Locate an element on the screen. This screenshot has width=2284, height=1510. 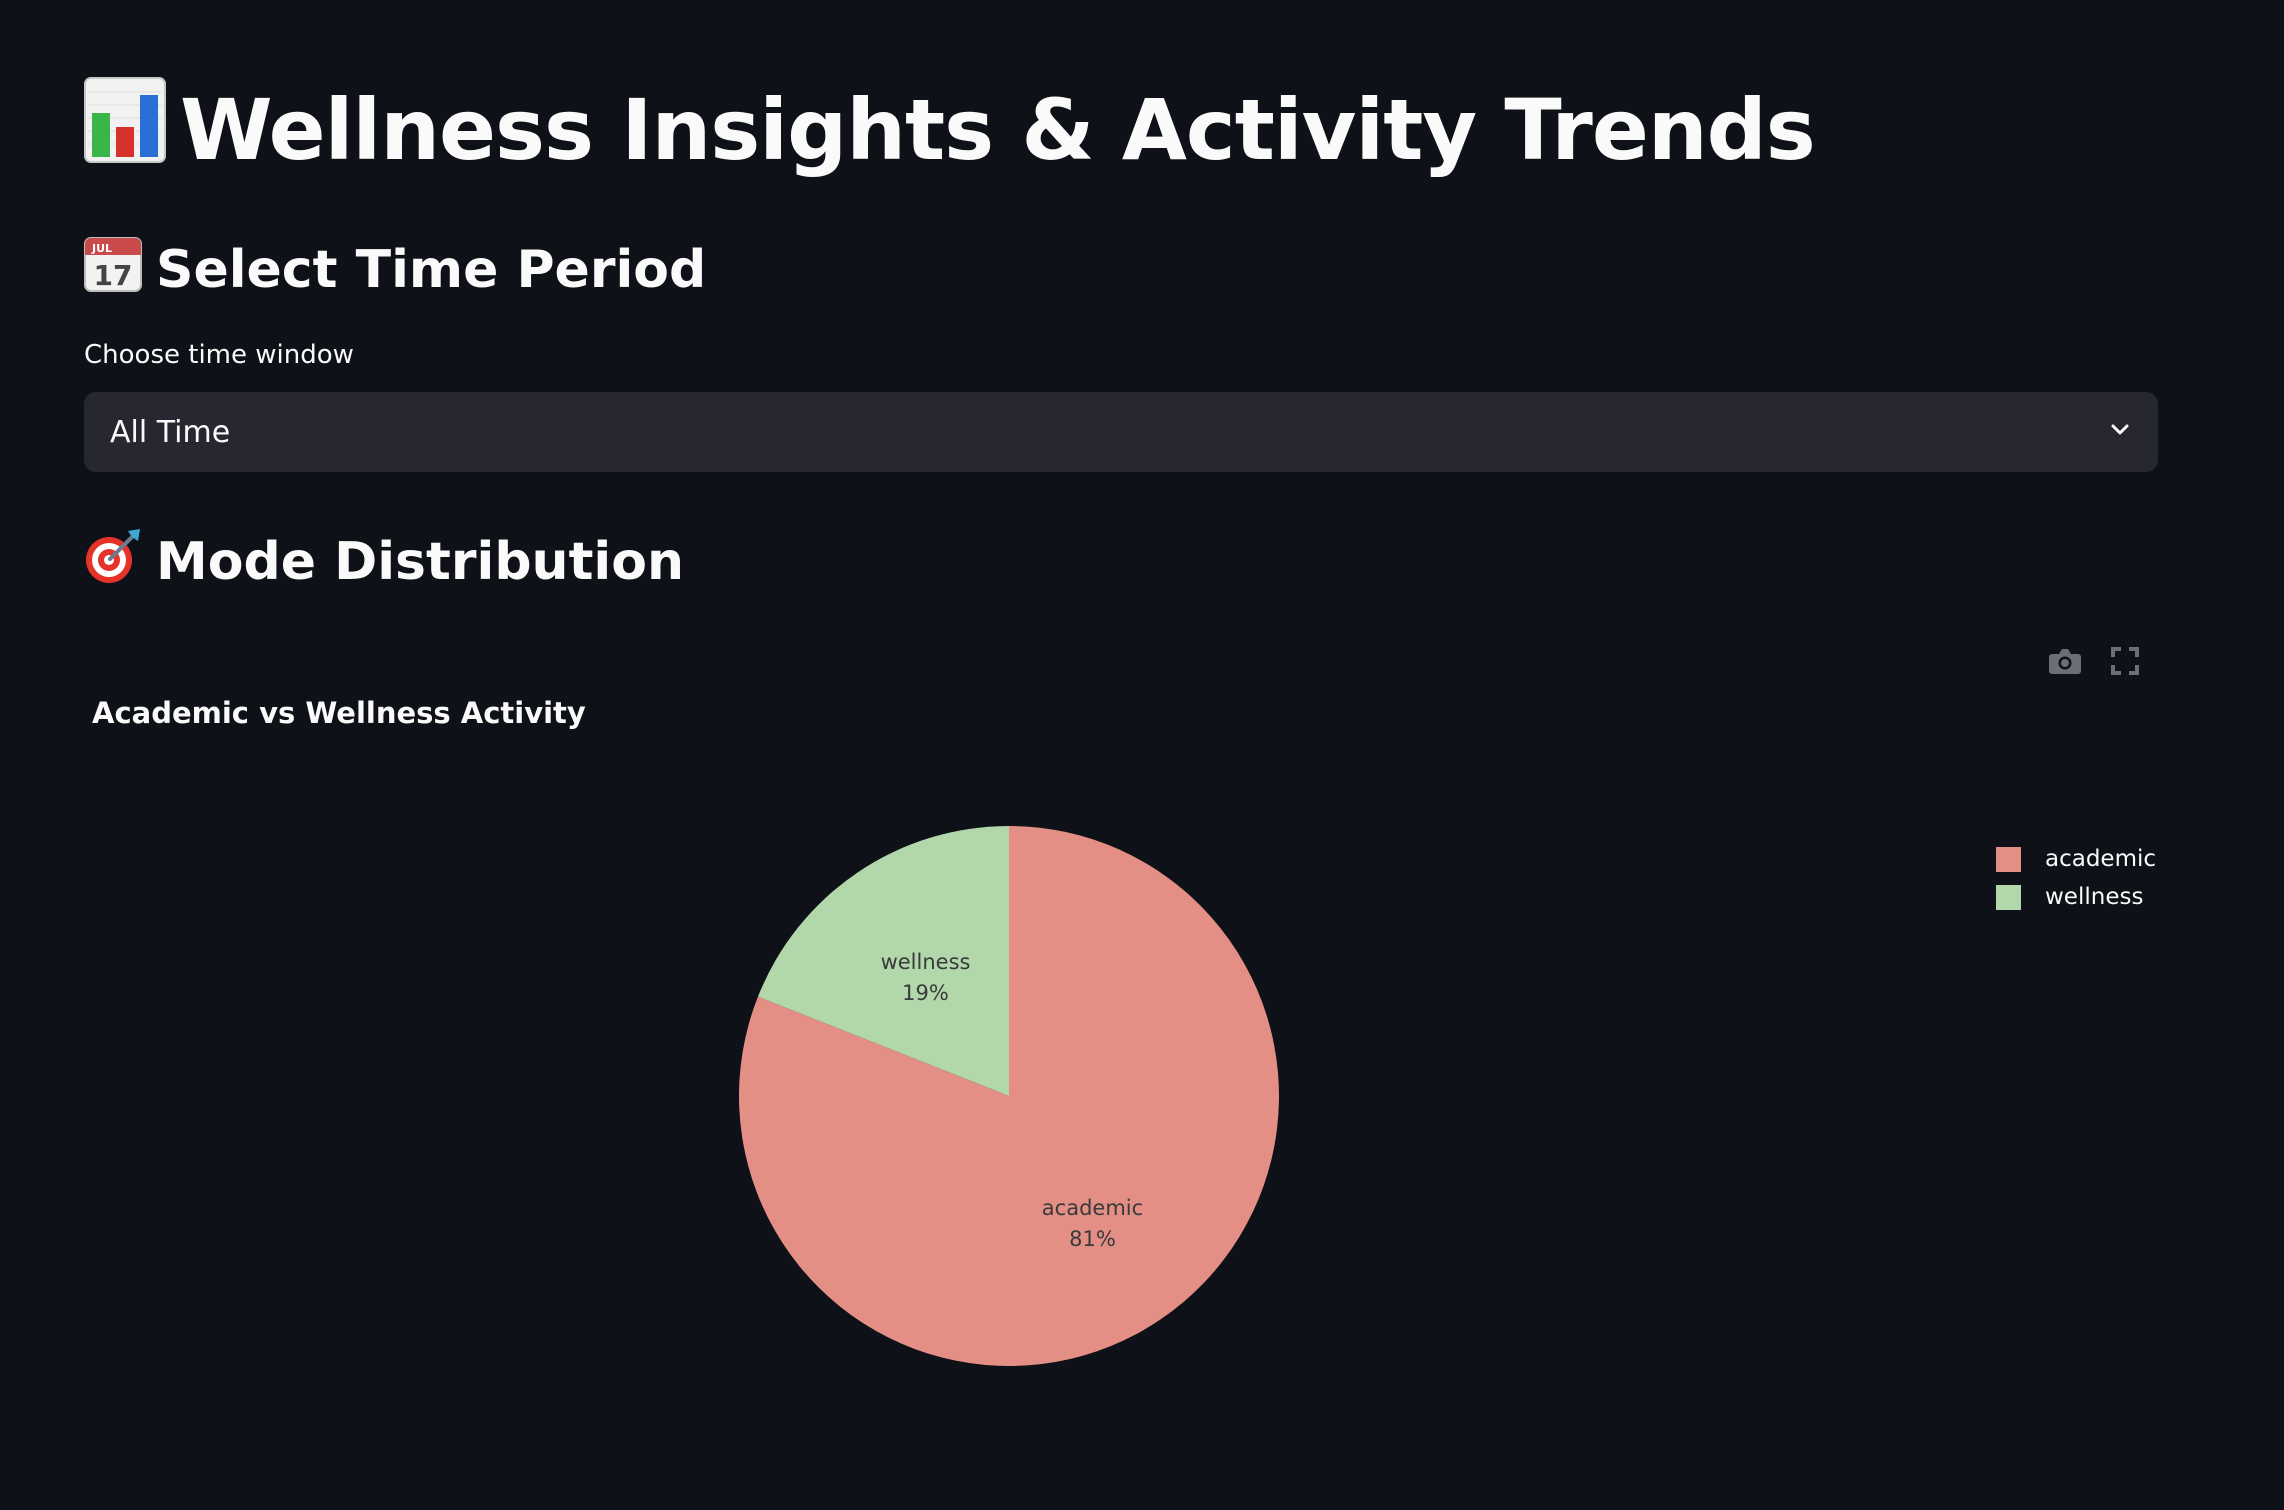
bar-chart-icon is located at coordinates (125, 130).